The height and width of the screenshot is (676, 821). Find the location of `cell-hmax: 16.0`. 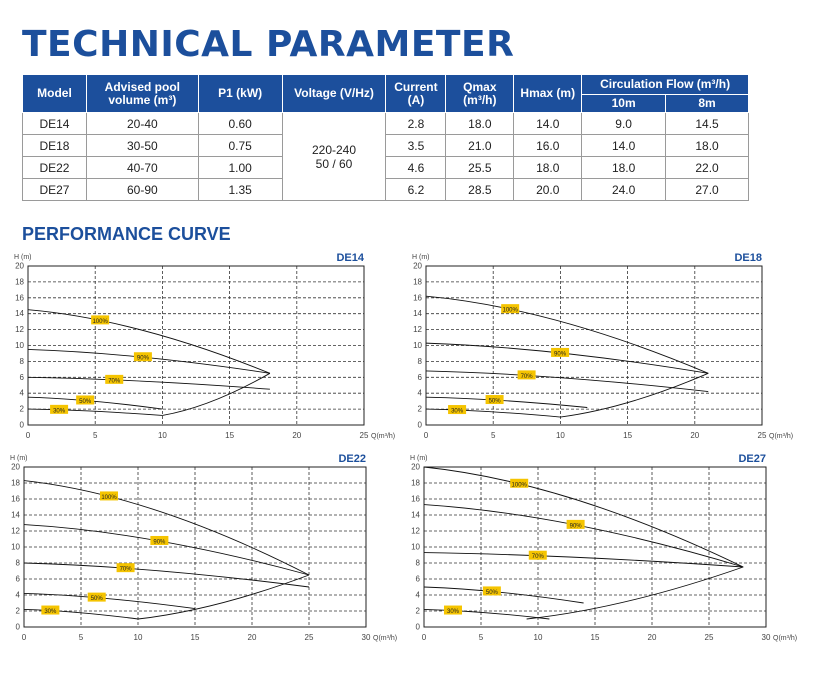

cell-hmax: 16.0 is located at coordinates (548, 145).